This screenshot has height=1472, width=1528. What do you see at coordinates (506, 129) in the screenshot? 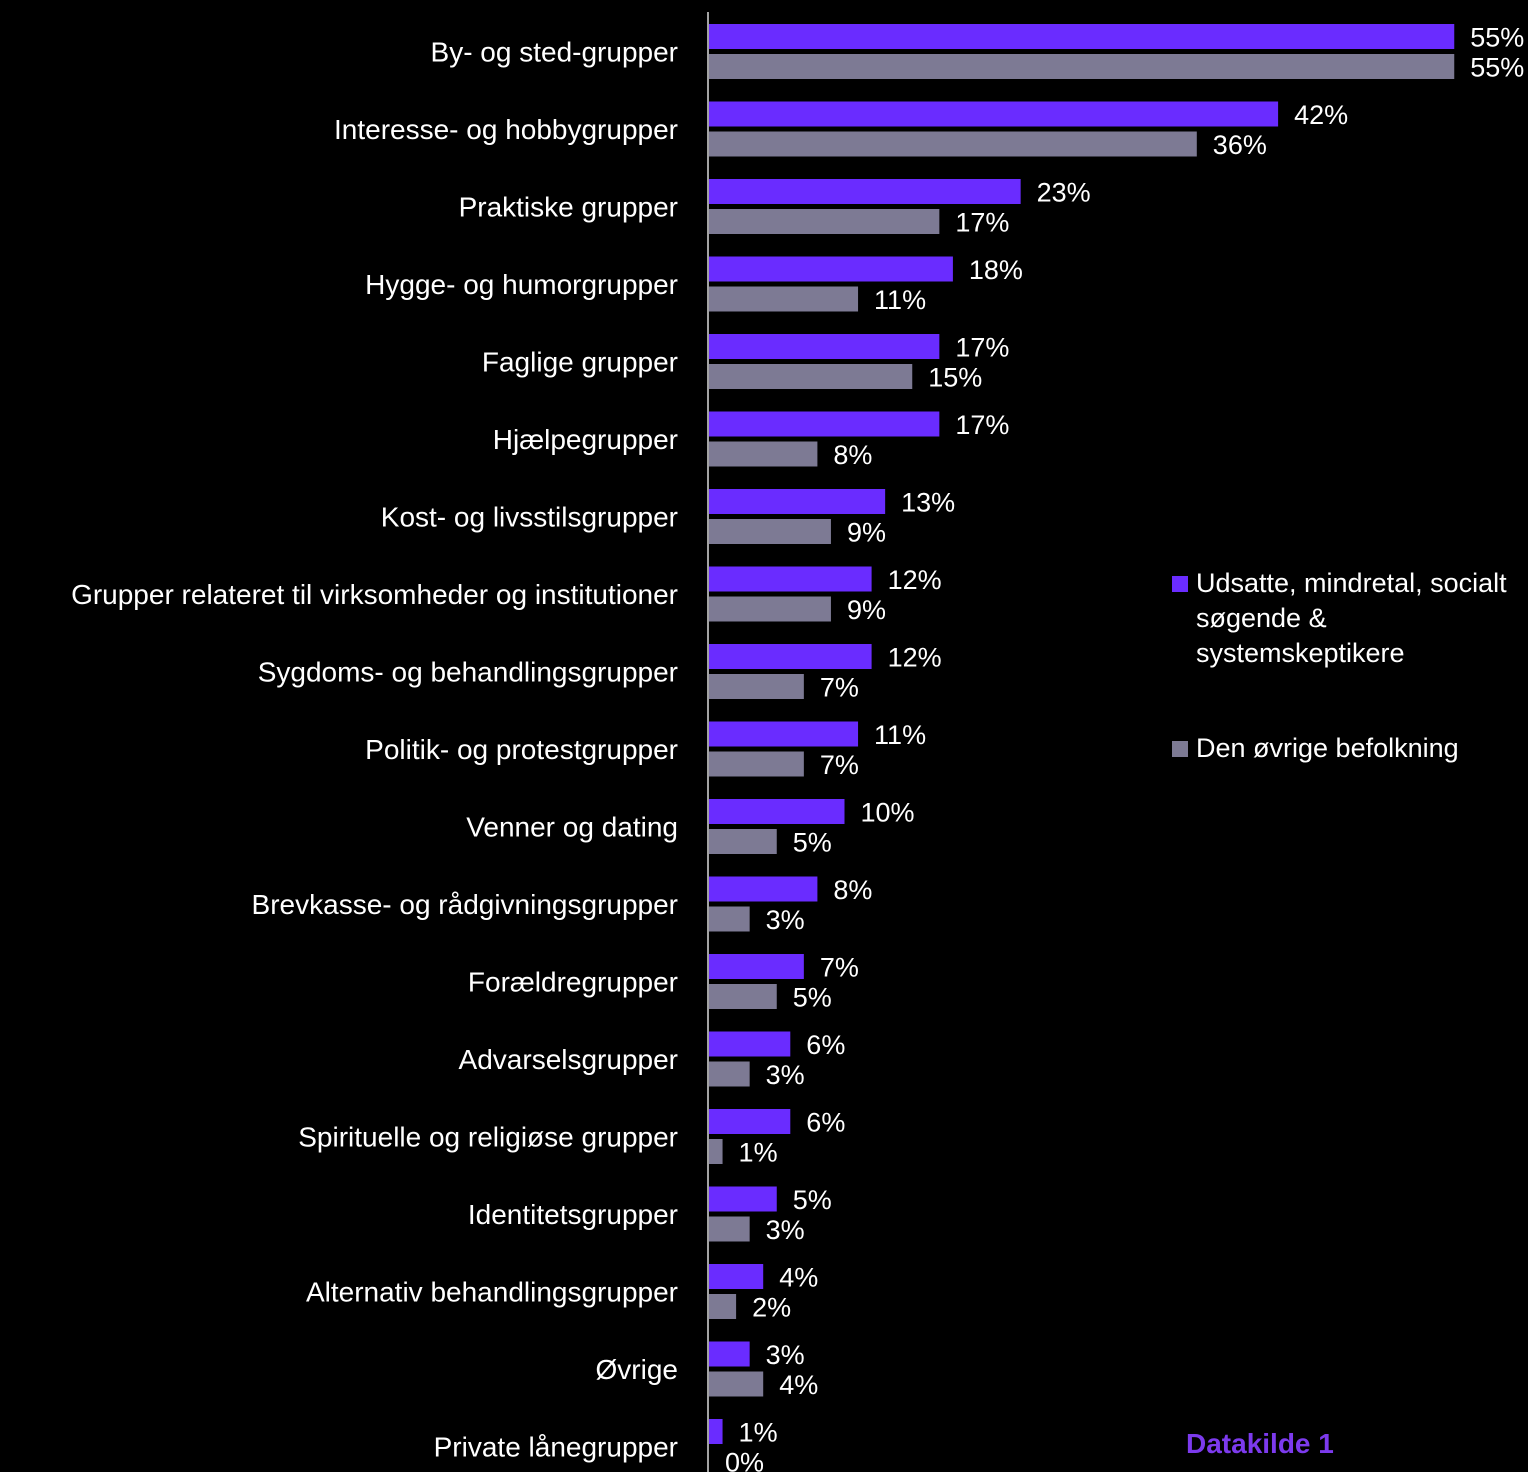
I see `category-label: Interesse- og hobbygrupper` at bounding box center [506, 129].